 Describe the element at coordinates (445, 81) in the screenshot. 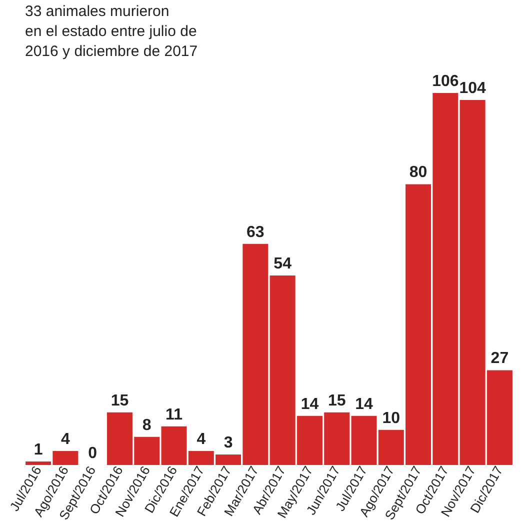

I see `data-label: 106` at that location.